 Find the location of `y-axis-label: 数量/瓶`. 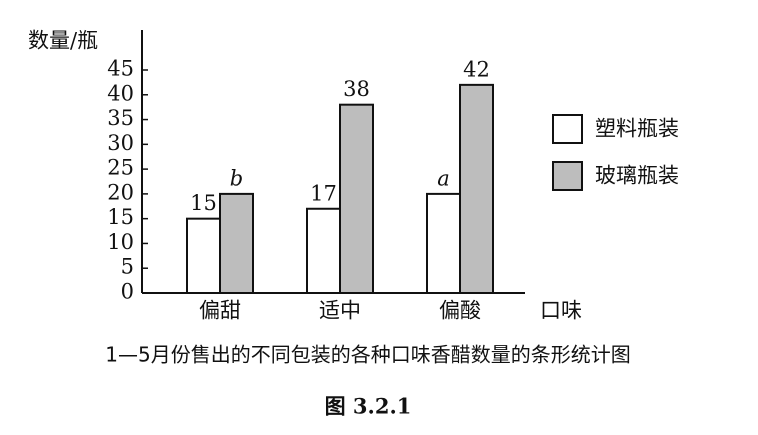

y-axis-label: 数量/瓶 is located at coordinates (63, 41).